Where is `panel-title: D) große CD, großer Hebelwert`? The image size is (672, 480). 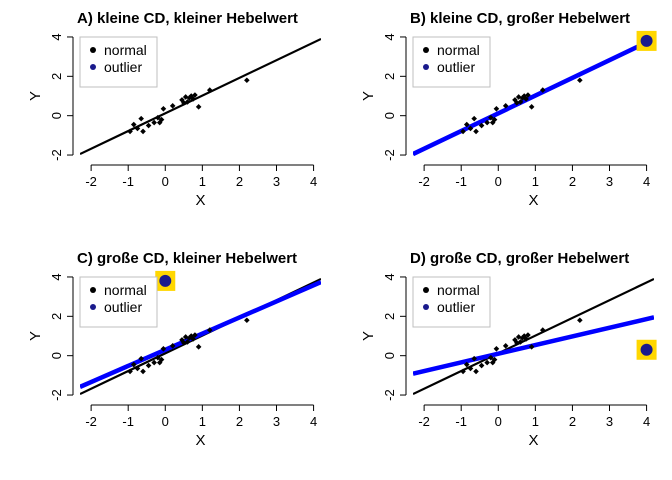
panel-title: D) große CD, großer Hebelwert is located at coordinates (519, 258).